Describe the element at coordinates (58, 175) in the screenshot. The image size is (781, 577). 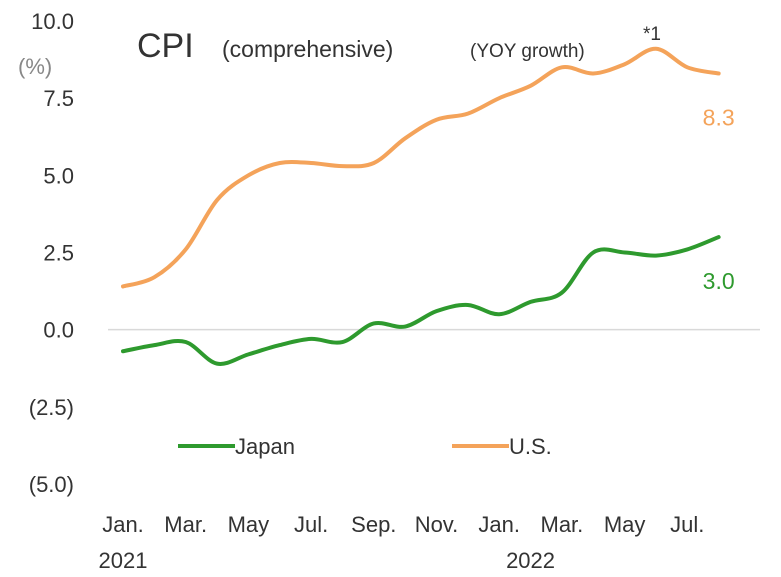
I see `y-tick-label: 5.0` at that location.